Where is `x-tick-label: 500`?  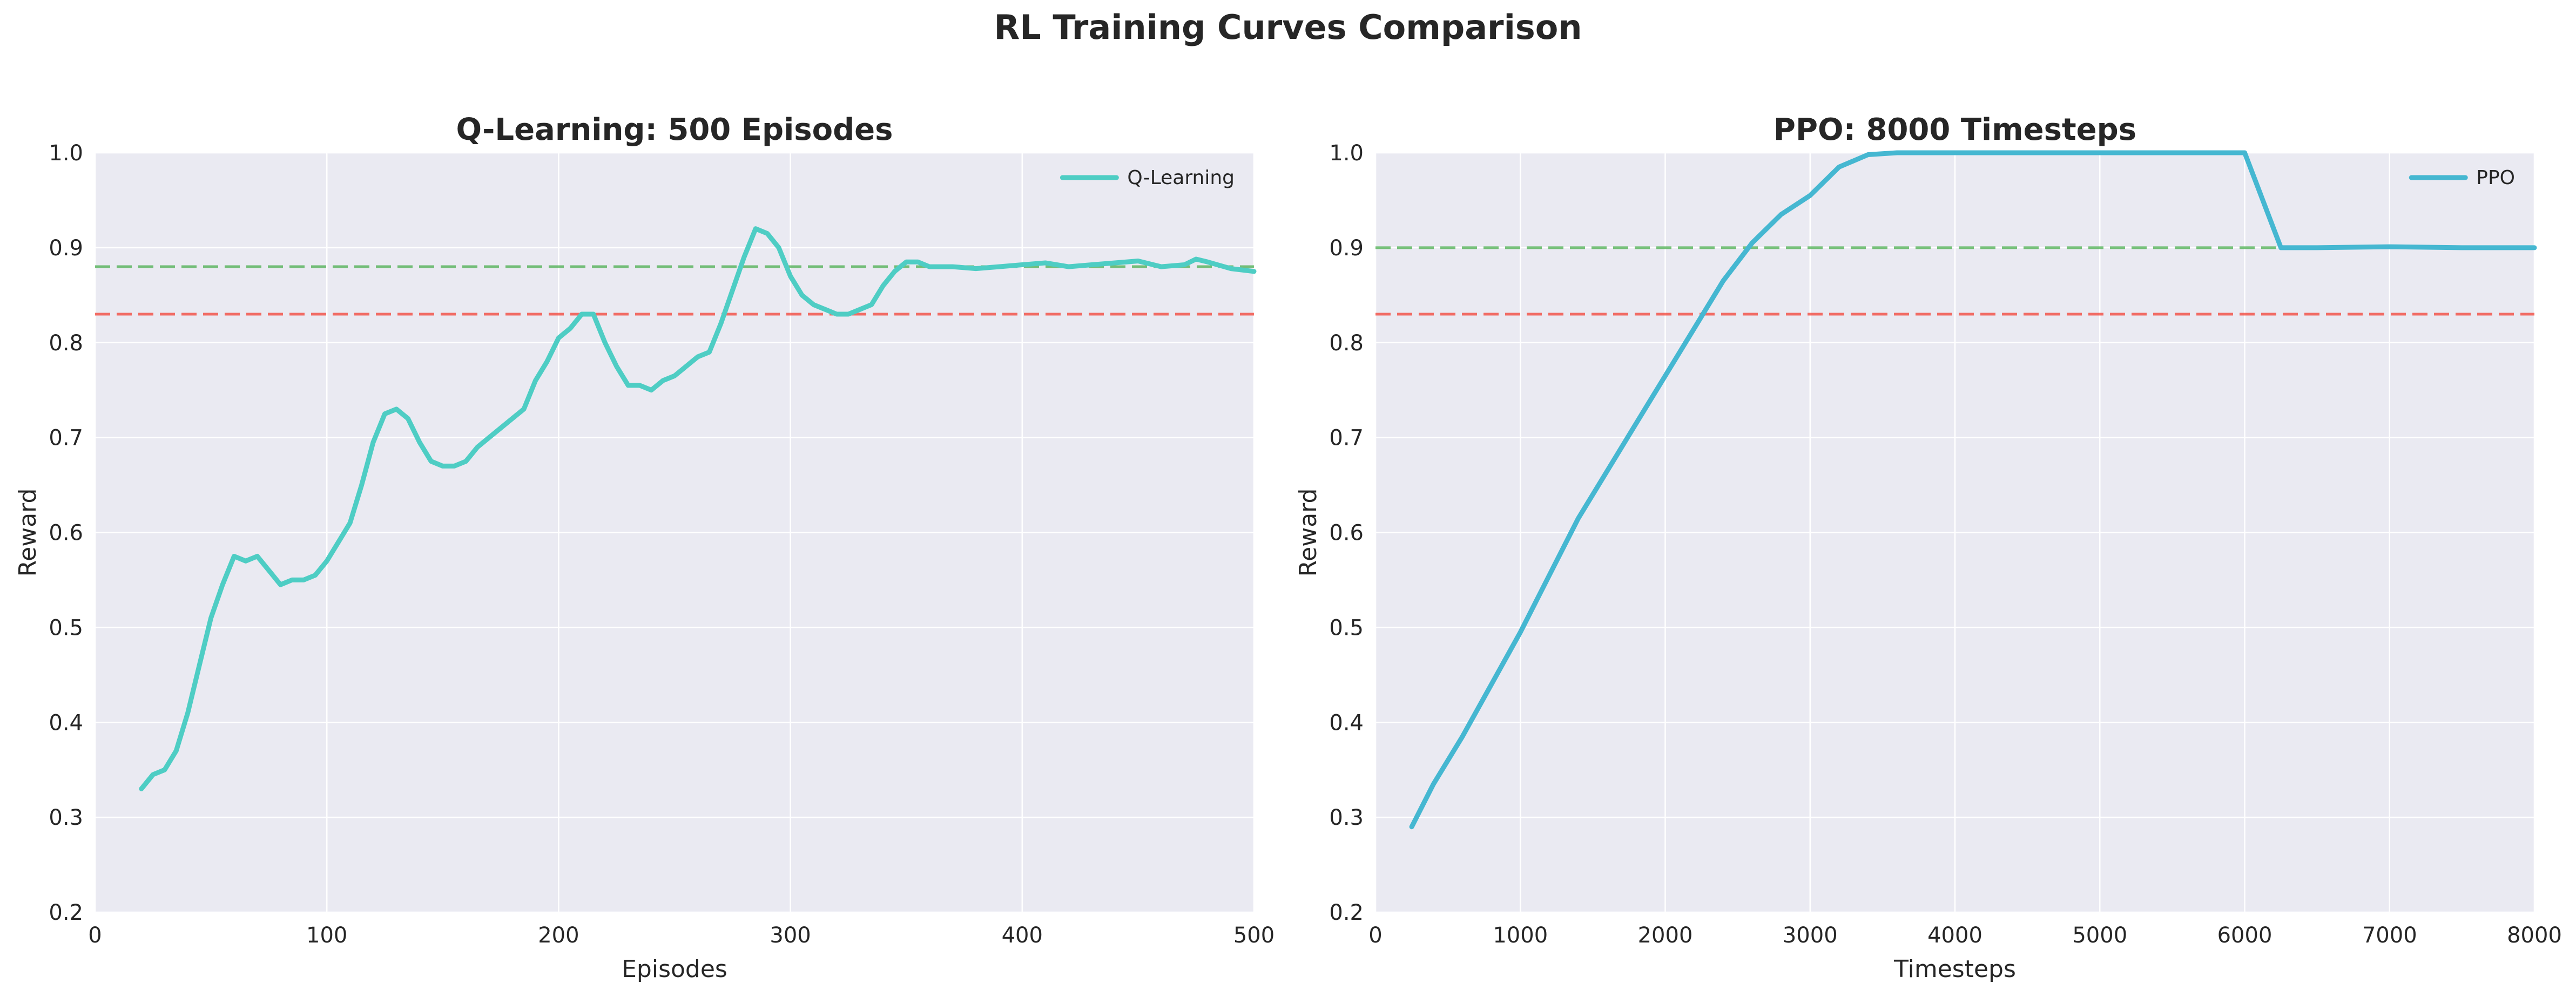 x-tick-label: 500 is located at coordinates (1253, 935).